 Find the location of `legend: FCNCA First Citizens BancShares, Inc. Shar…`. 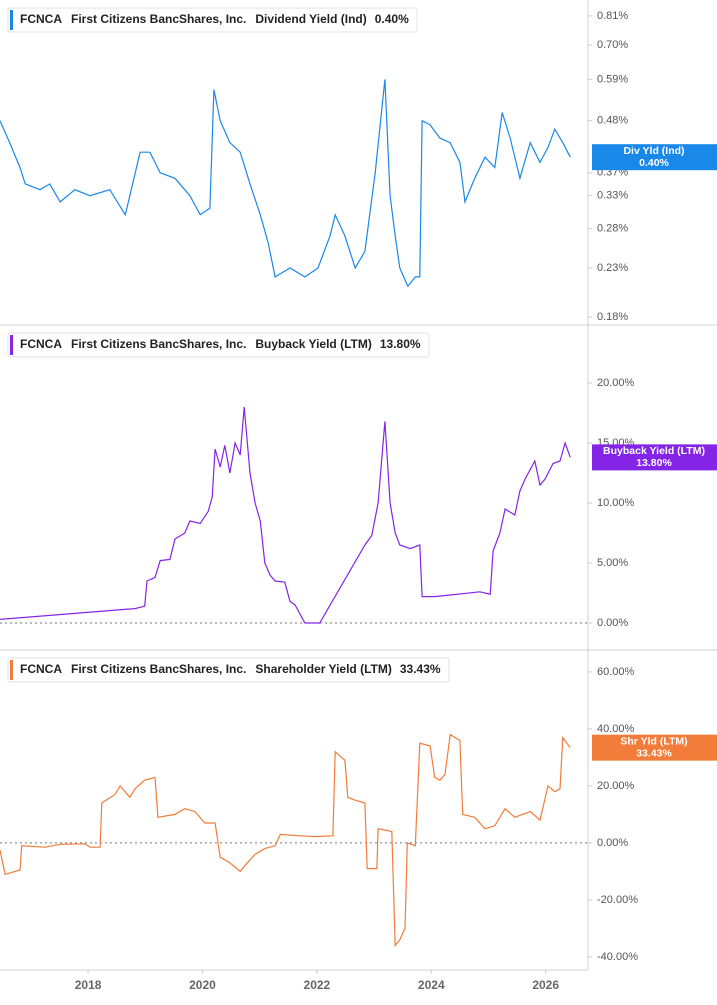

legend: FCNCA First Citizens BancShares, Inc. Shar… is located at coordinates (228, 670).